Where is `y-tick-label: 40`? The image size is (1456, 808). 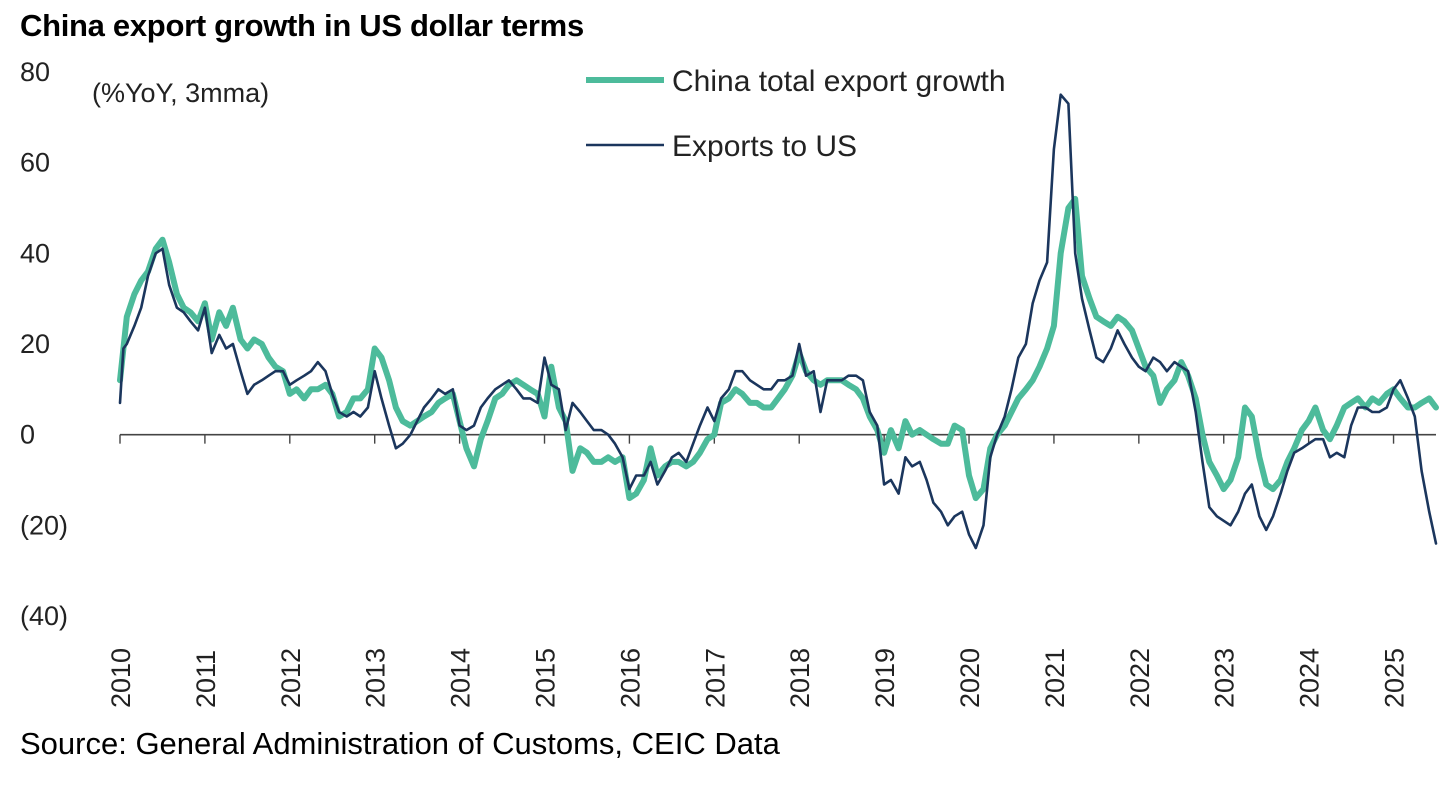
y-tick-label: 40 is located at coordinates (35, 253).